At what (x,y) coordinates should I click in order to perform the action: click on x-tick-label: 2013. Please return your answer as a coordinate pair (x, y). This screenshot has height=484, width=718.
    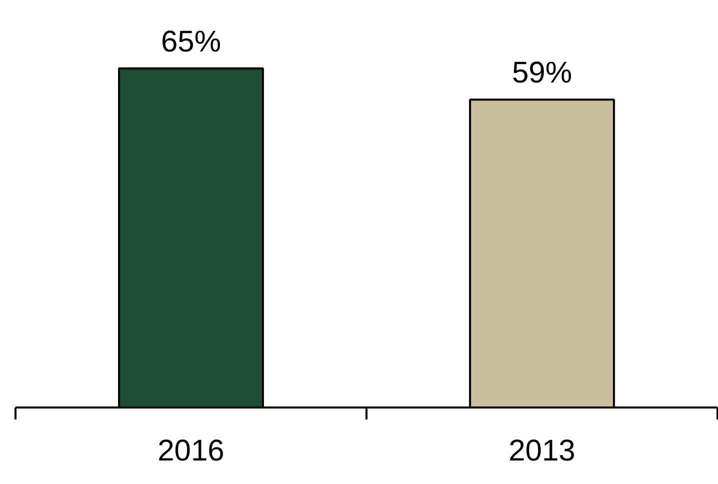
    Looking at the image, I should click on (542, 451).